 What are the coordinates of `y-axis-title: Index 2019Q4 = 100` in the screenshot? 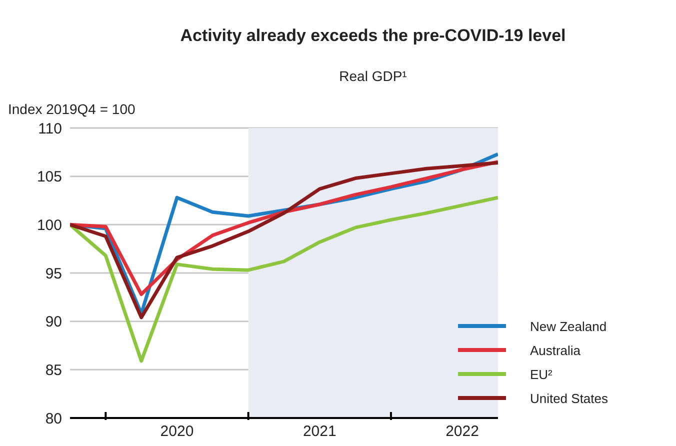 It's located at (72, 109).